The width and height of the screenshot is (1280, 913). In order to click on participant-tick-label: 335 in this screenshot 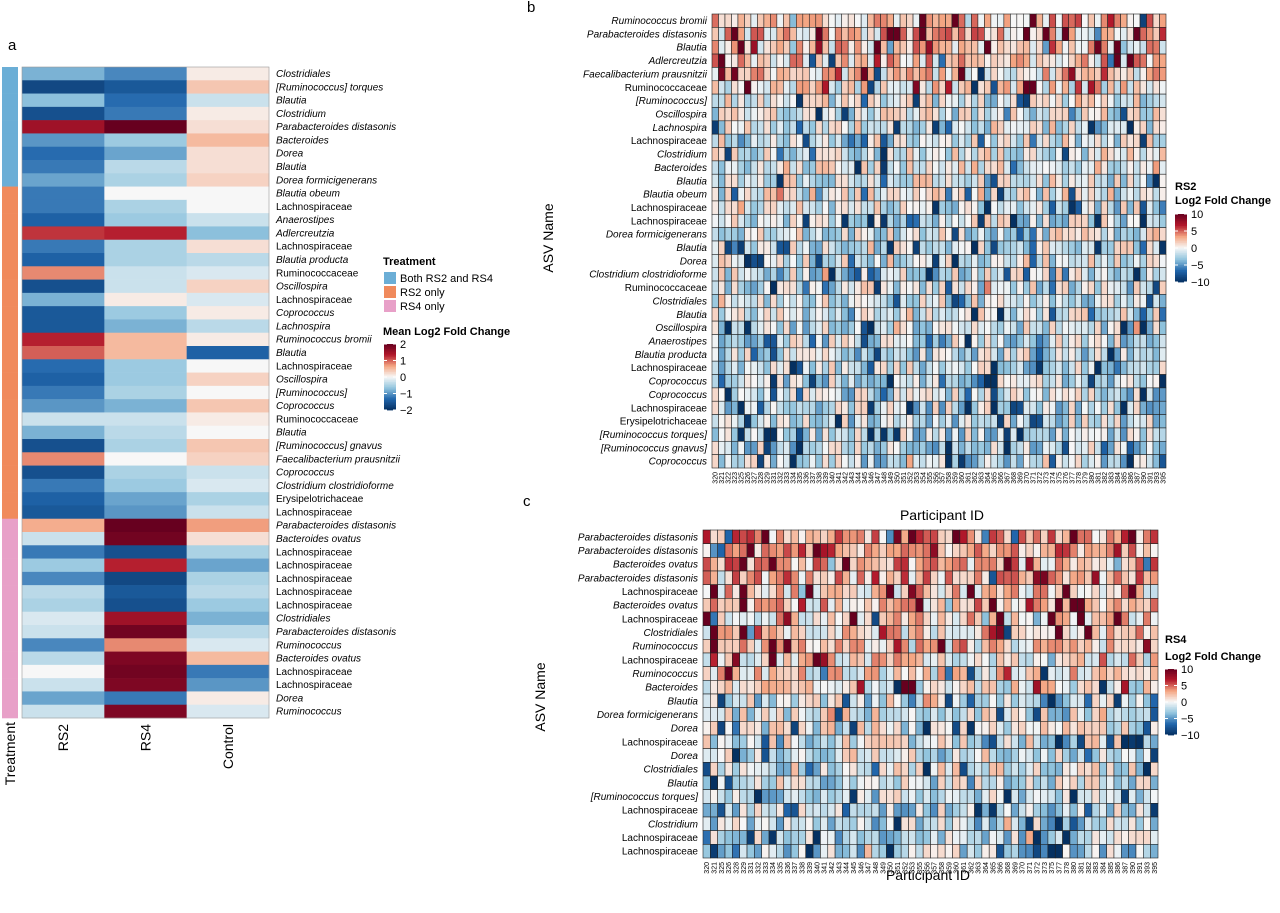, I will do `click(781, 868)`.